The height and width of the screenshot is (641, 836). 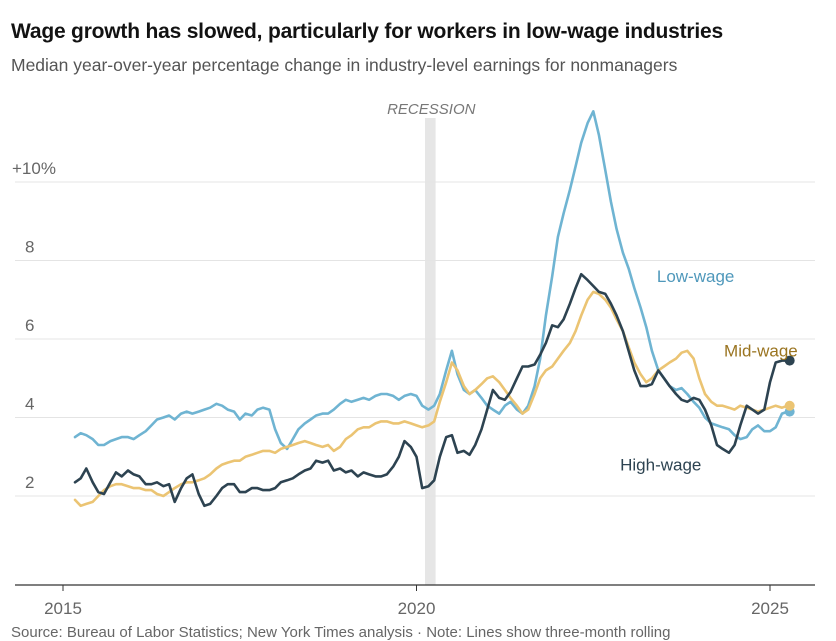 What do you see at coordinates (696, 276) in the screenshot?
I see `series-label-low-wage: Low-wage` at bounding box center [696, 276].